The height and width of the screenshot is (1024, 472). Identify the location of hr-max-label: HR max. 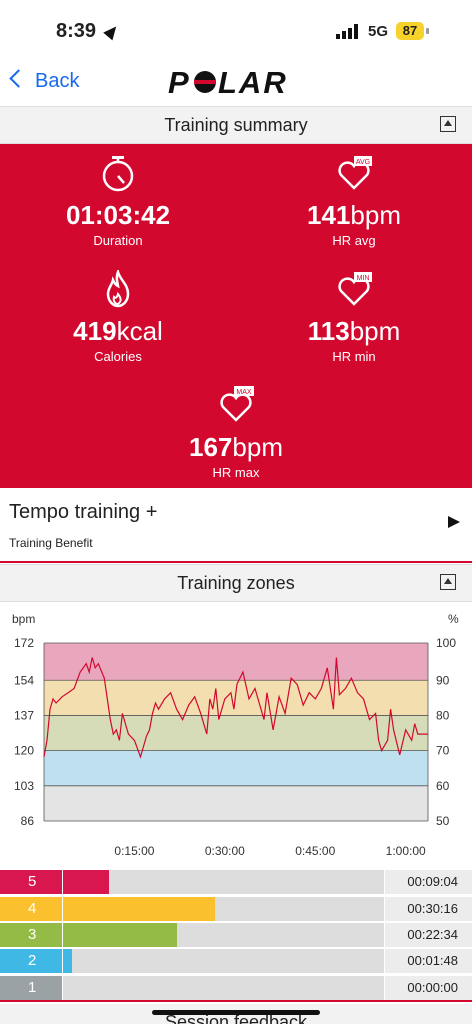
(236, 472).